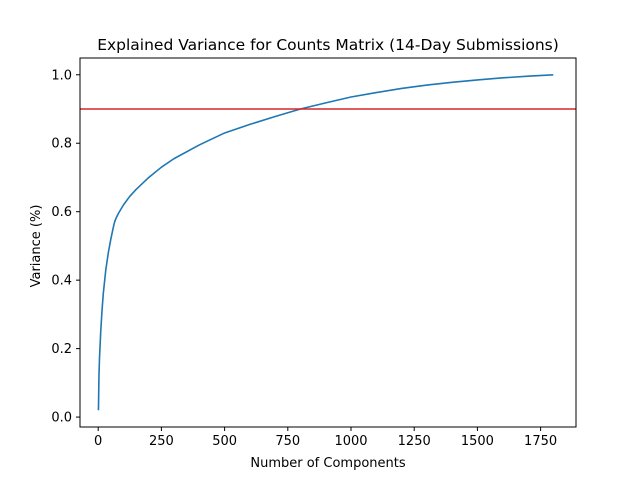 The height and width of the screenshot is (480, 640). Describe the element at coordinates (36, 246) in the screenshot. I see `y-axis-title: Variance (%)` at that location.